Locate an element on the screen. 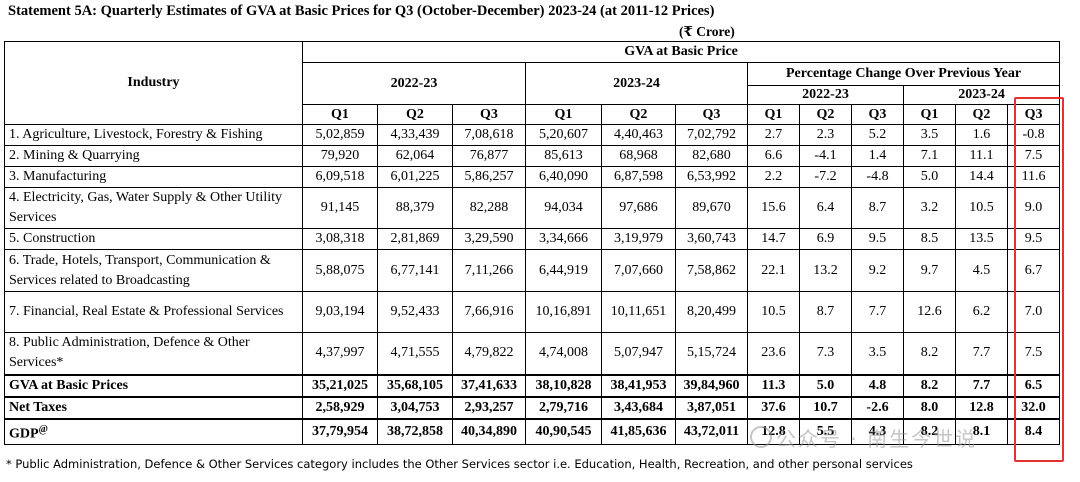  value-cell: 5,02,859 is located at coordinates (340, 135).